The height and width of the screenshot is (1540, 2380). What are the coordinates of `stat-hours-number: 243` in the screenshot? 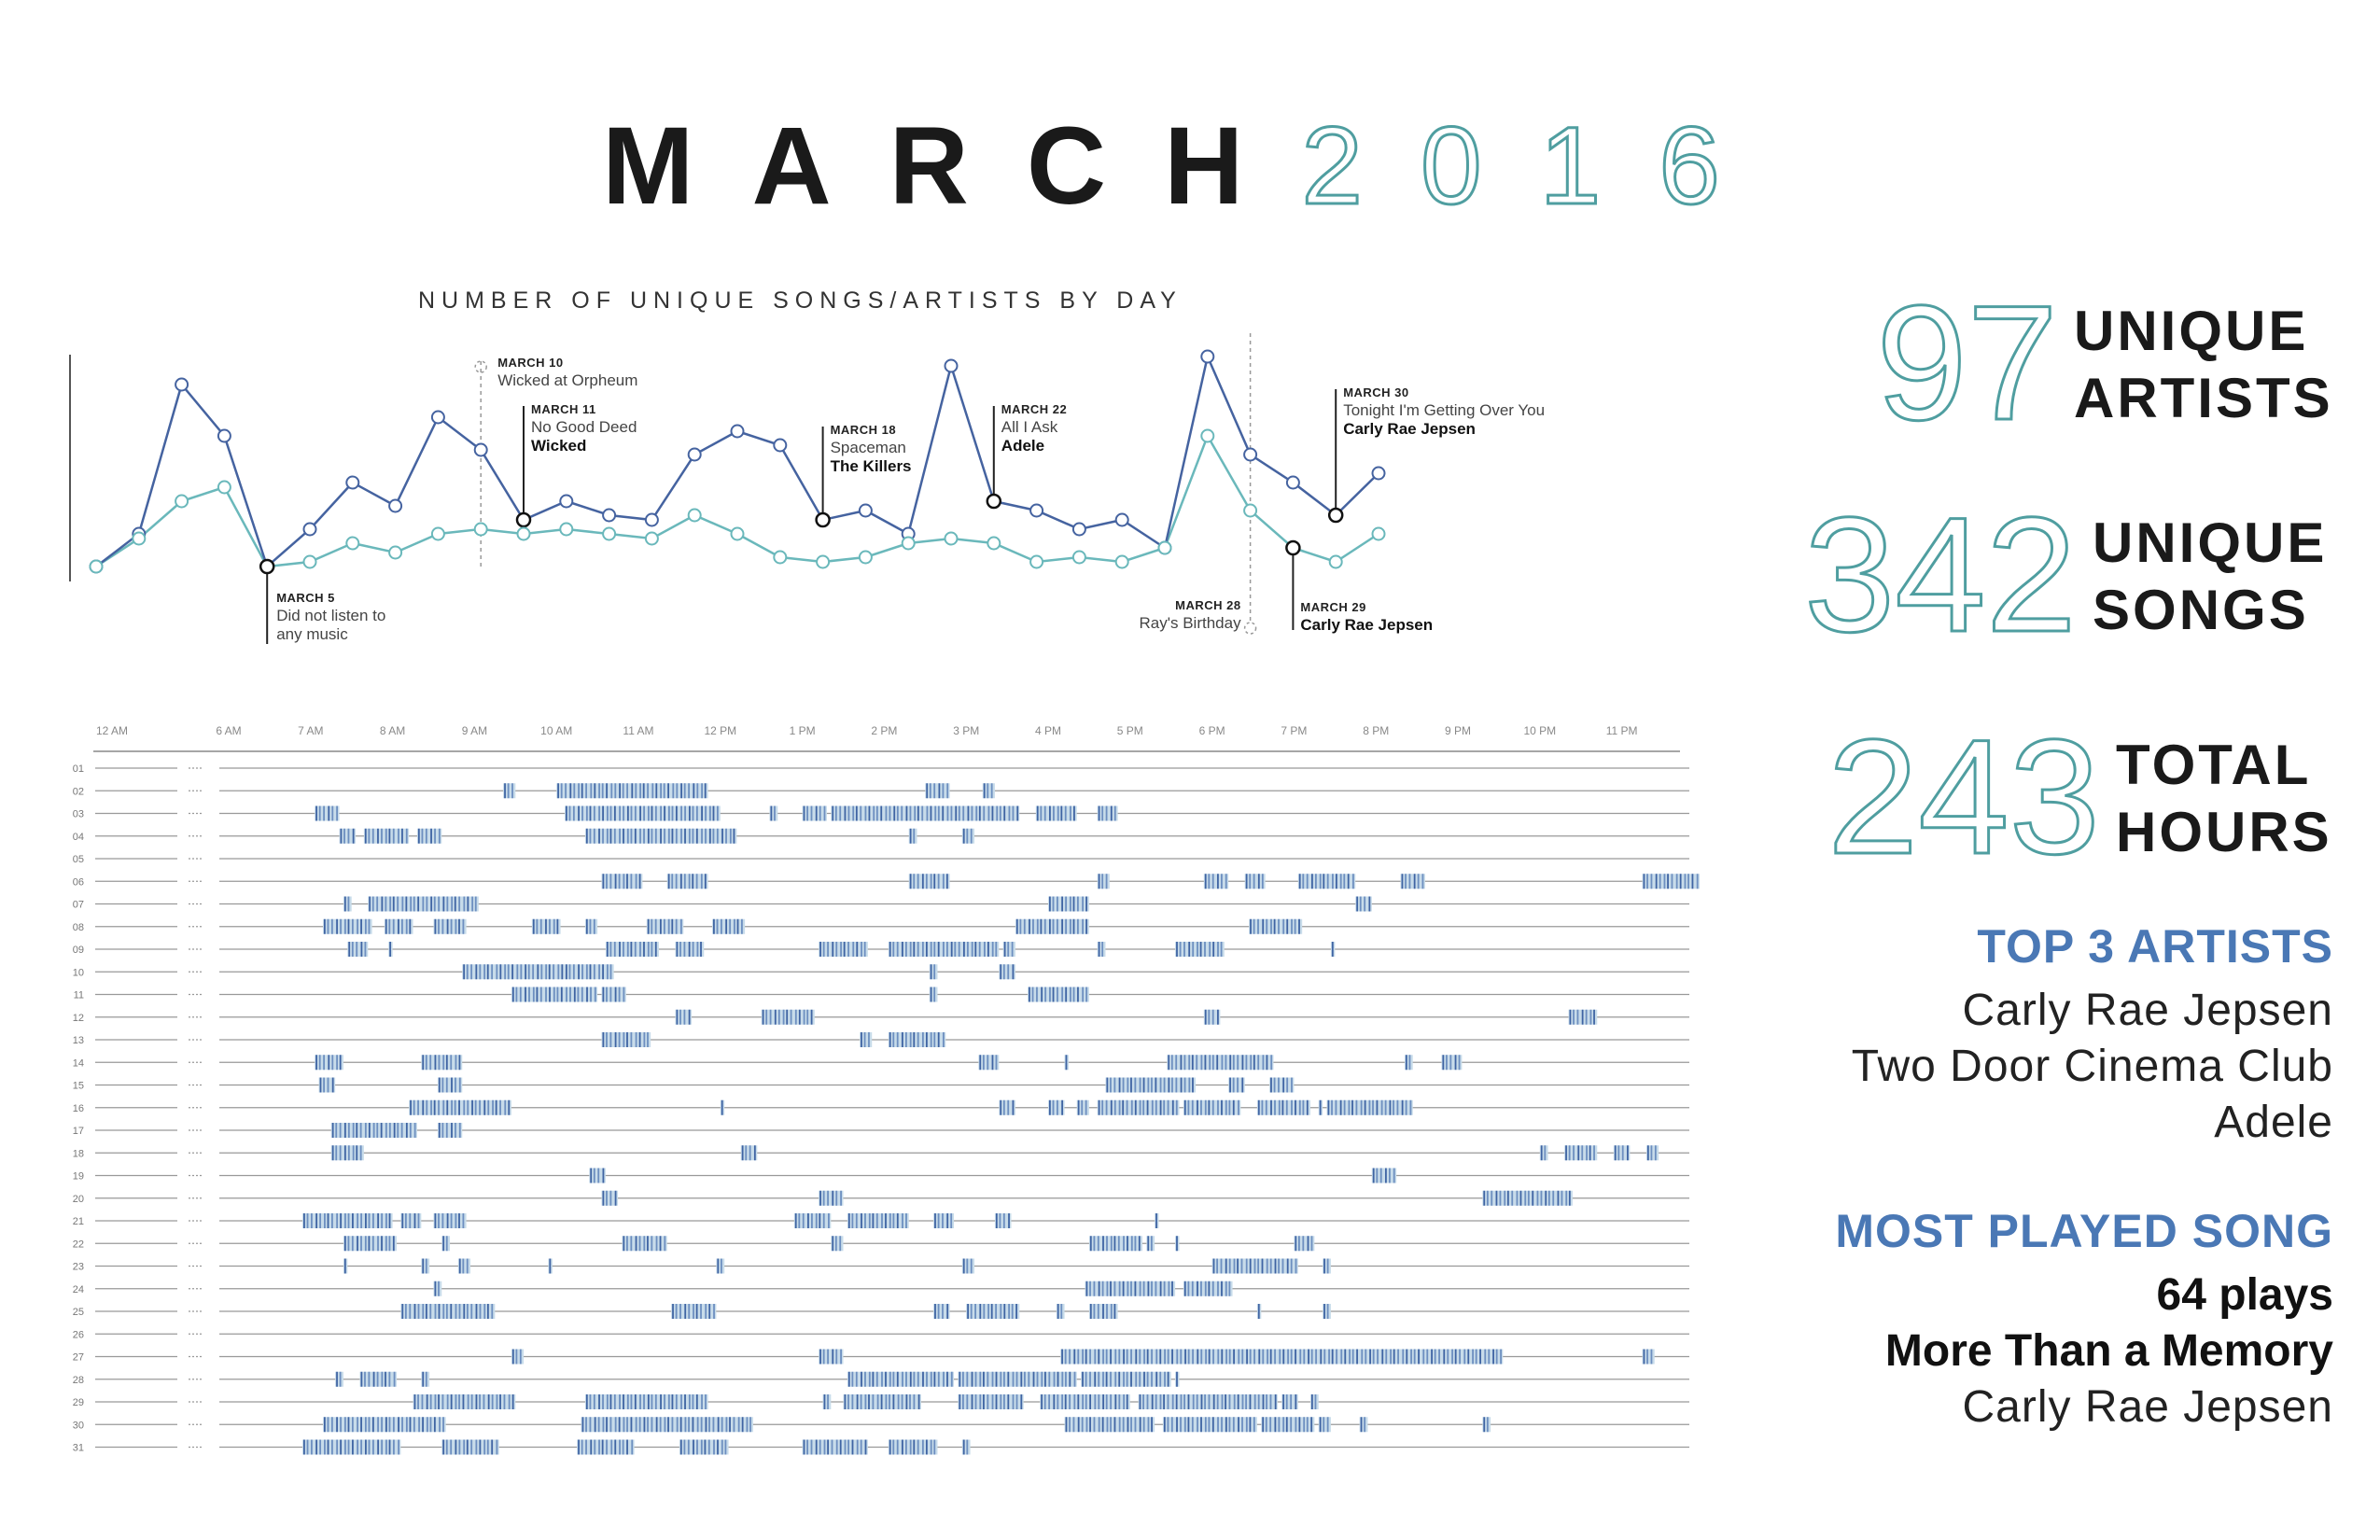 It's located at (1964, 798).